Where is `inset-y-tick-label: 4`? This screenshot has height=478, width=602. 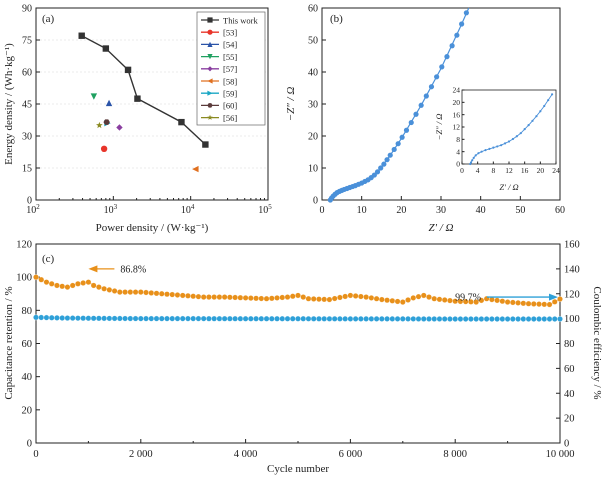
inset-y-tick-label: 4 is located at coordinates (458, 151).